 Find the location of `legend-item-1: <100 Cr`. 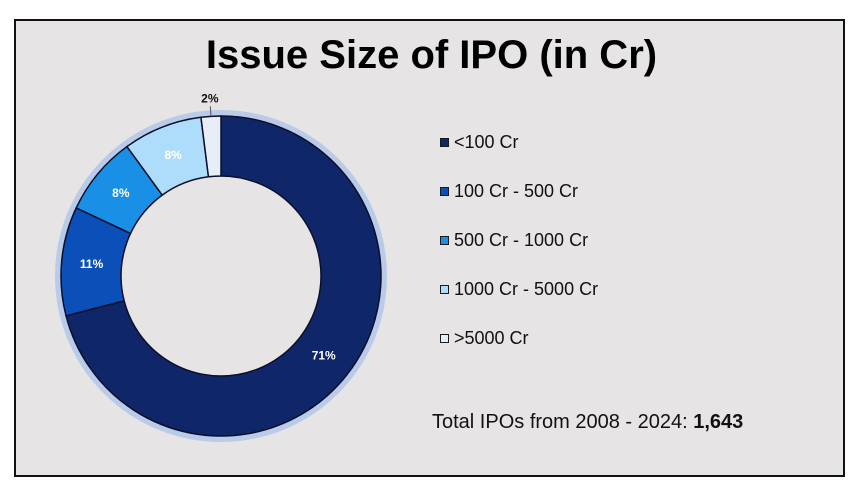

legend-item-1: <100 Cr is located at coordinates (479, 142).